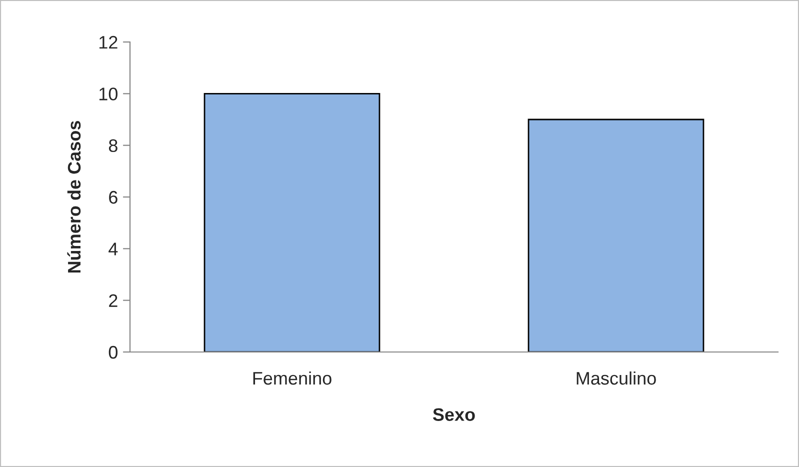 Image resolution: width=799 pixels, height=467 pixels. Describe the element at coordinates (113, 145) in the screenshot. I see `y-tick-label: 8` at that location.